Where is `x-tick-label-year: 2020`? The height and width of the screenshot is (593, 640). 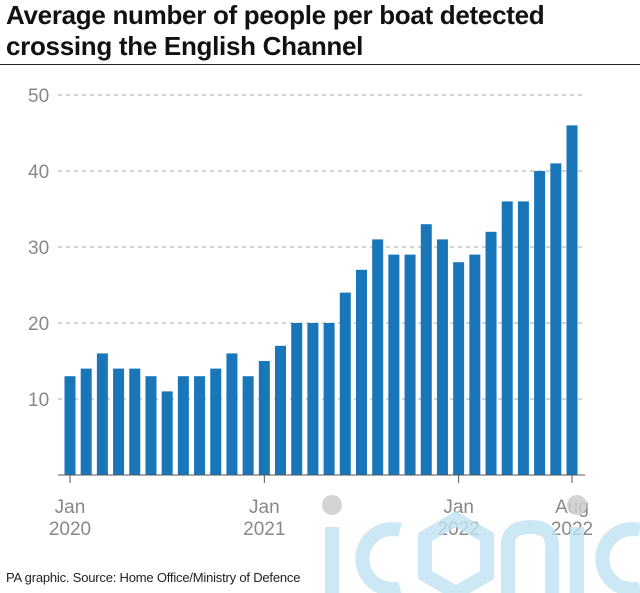
x-tick-label-year: 2020 is located at coordinates (70, 529).